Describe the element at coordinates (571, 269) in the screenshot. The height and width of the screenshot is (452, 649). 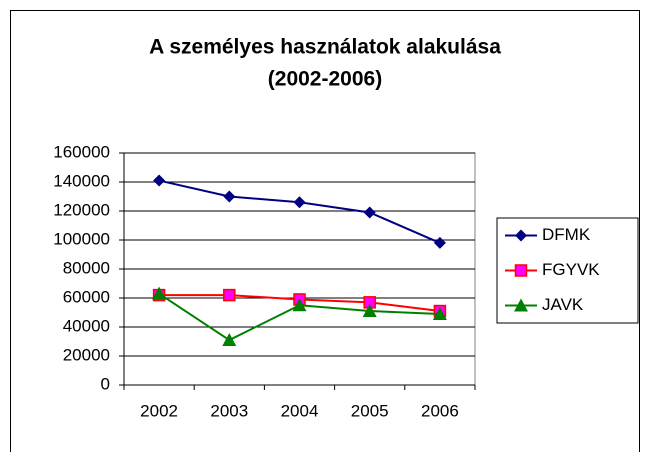
I see `legend-label: FGYVK` at that location.